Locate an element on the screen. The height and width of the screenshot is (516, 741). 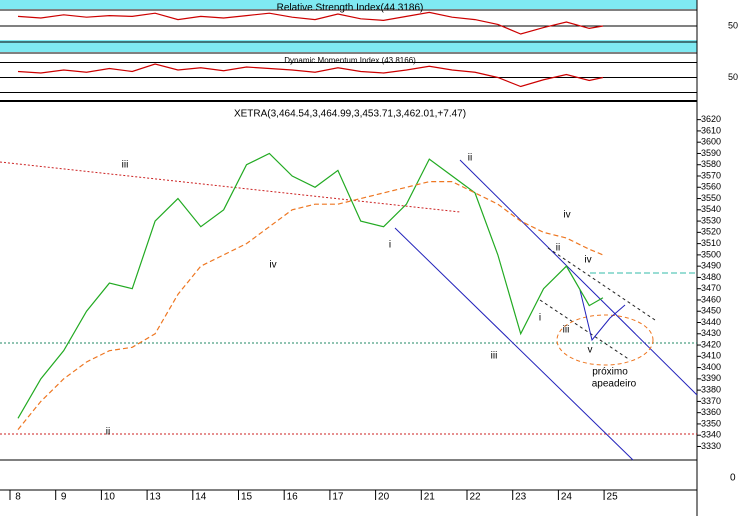
y-tick-label: 3480 is located at coordinates (711, 277).